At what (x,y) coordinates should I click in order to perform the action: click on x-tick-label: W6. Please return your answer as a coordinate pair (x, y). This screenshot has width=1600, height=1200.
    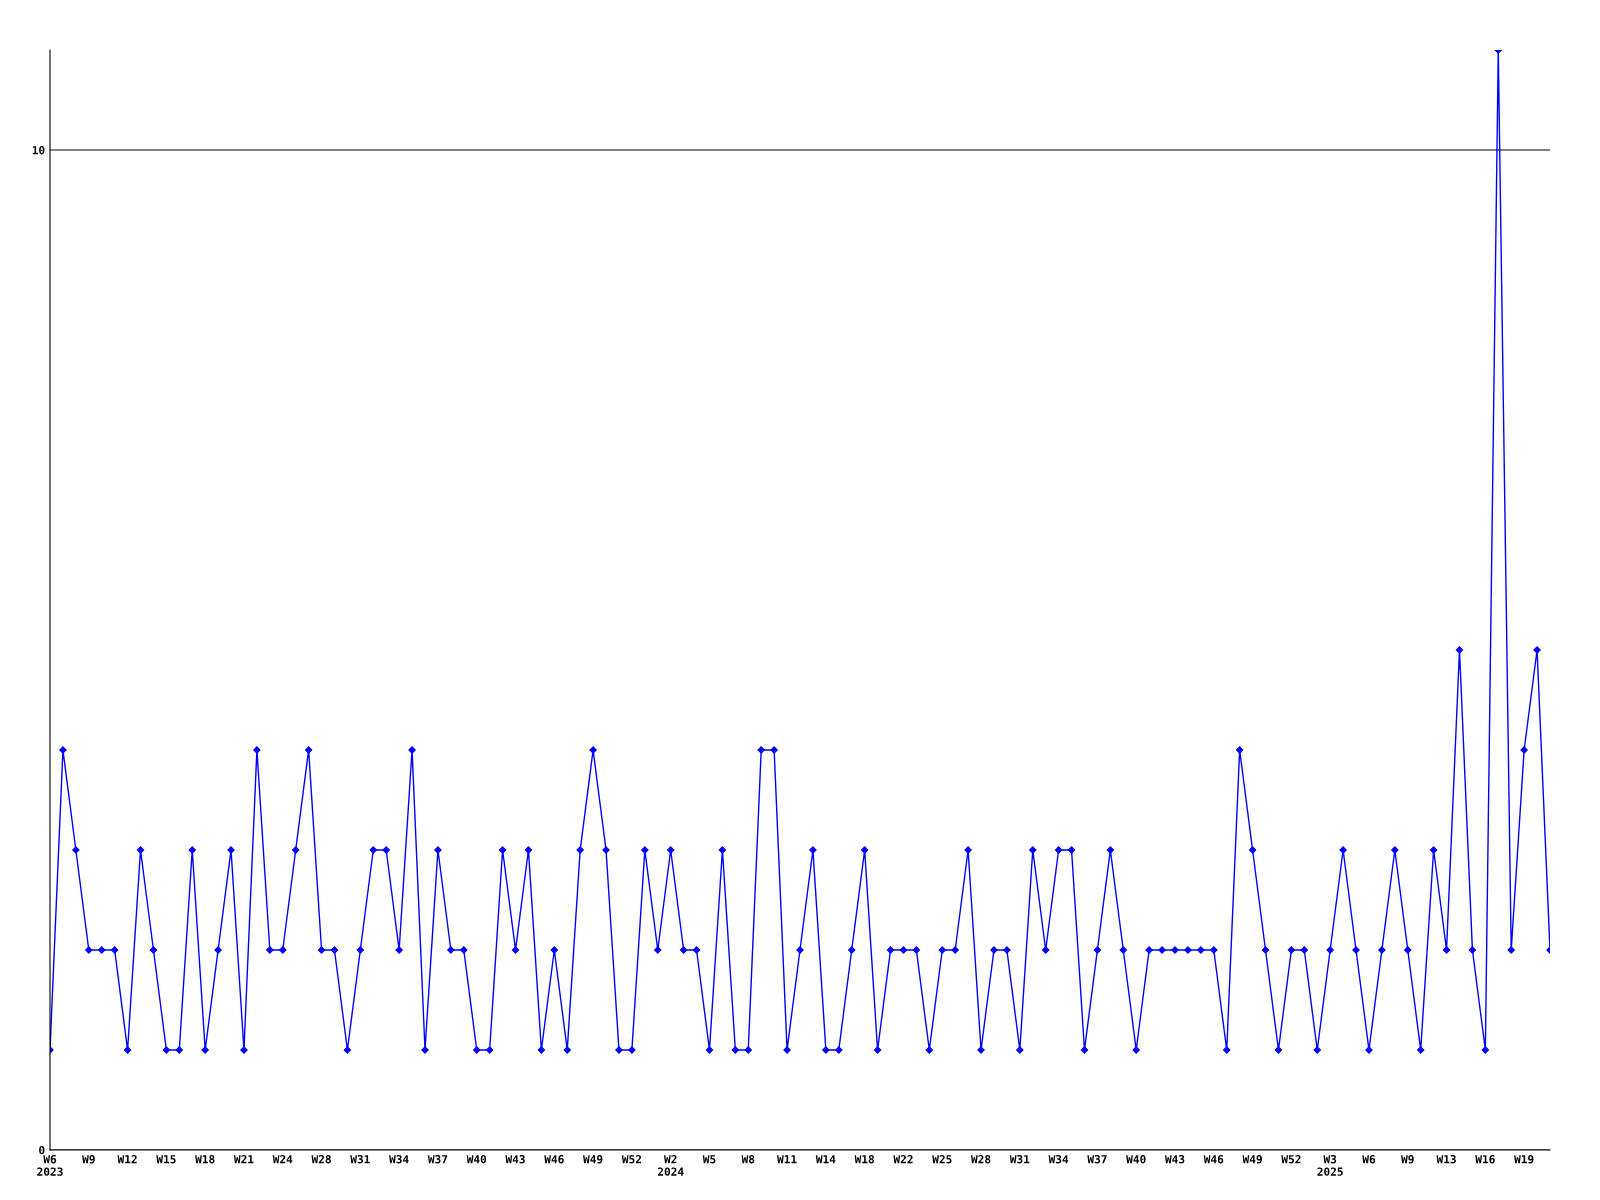
    Looking at the image, I should click on (1369, 1159).